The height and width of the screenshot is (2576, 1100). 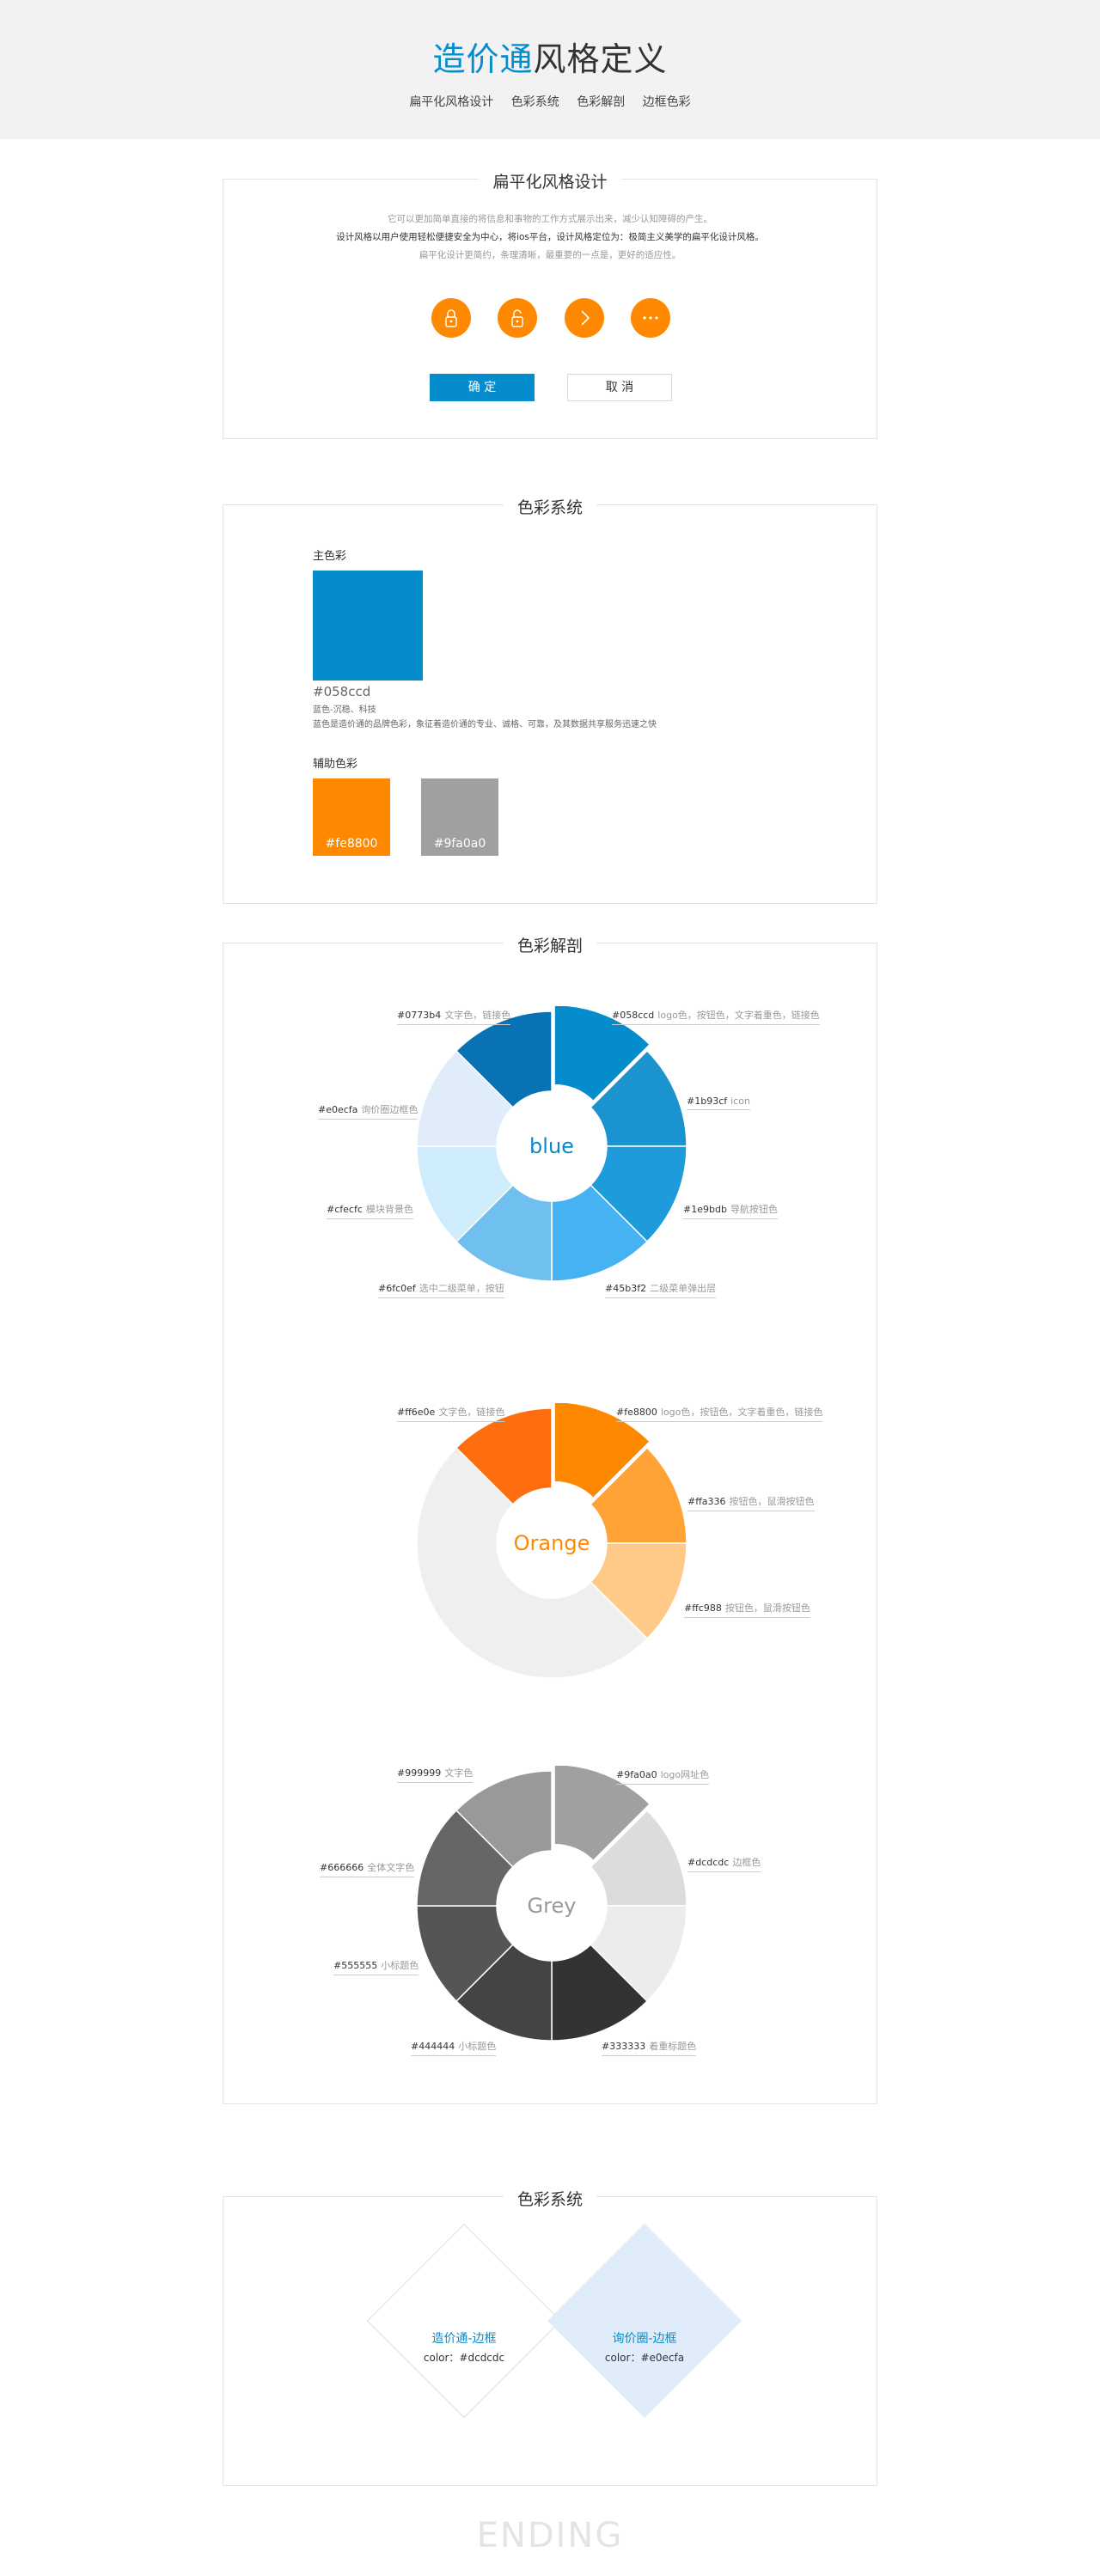 I want to click on donut-segment-fe8800, so click(x=602, y=1451).